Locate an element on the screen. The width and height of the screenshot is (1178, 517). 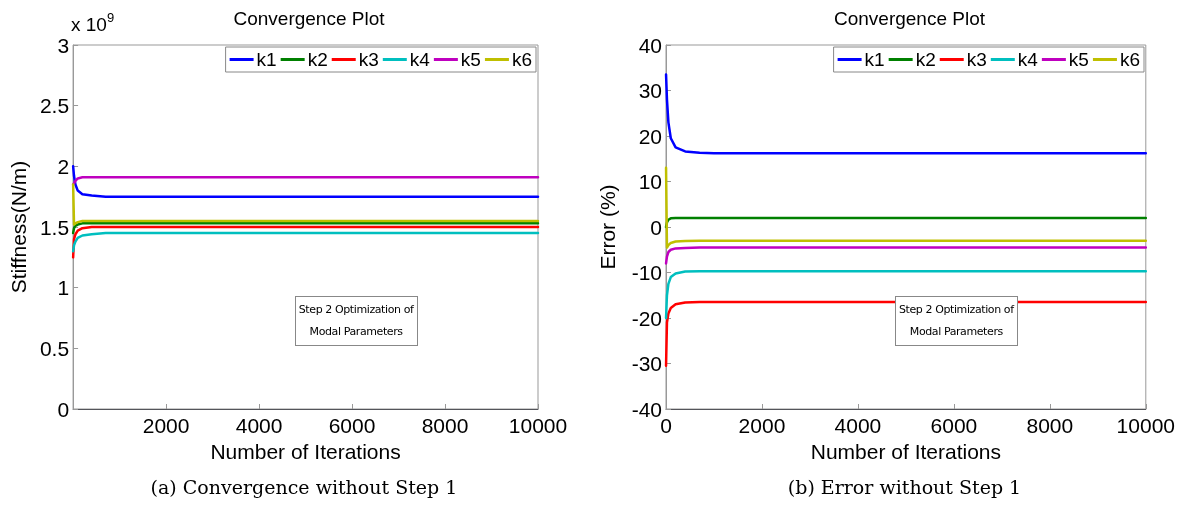
y-tick-label: 0.5 is located at coordinates (54, 348).